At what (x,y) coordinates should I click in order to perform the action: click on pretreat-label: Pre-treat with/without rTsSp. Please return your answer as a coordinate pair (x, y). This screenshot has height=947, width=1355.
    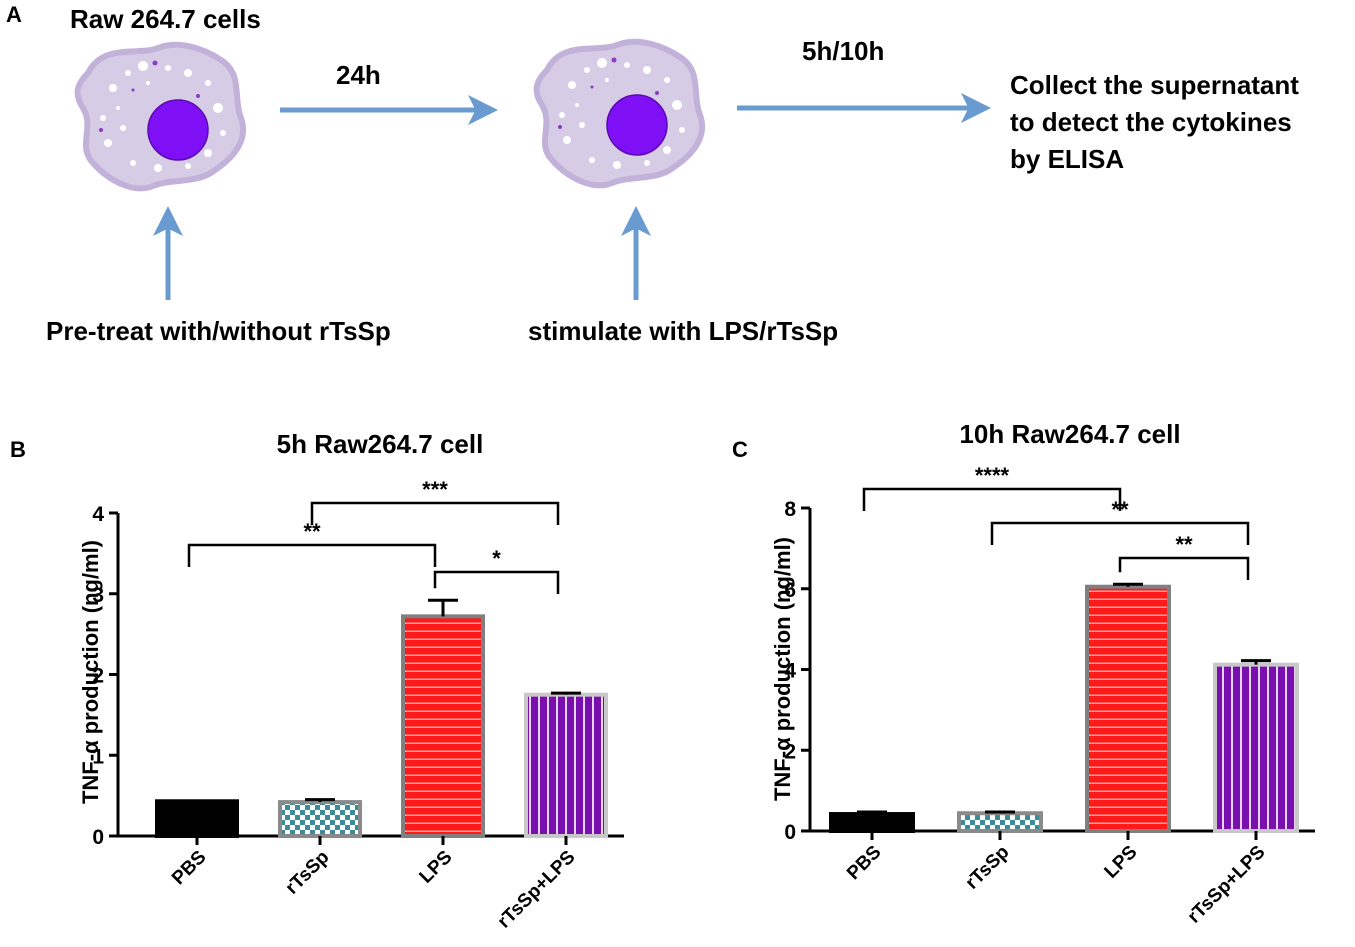
    Looking at the image, I should click on (218, 331).